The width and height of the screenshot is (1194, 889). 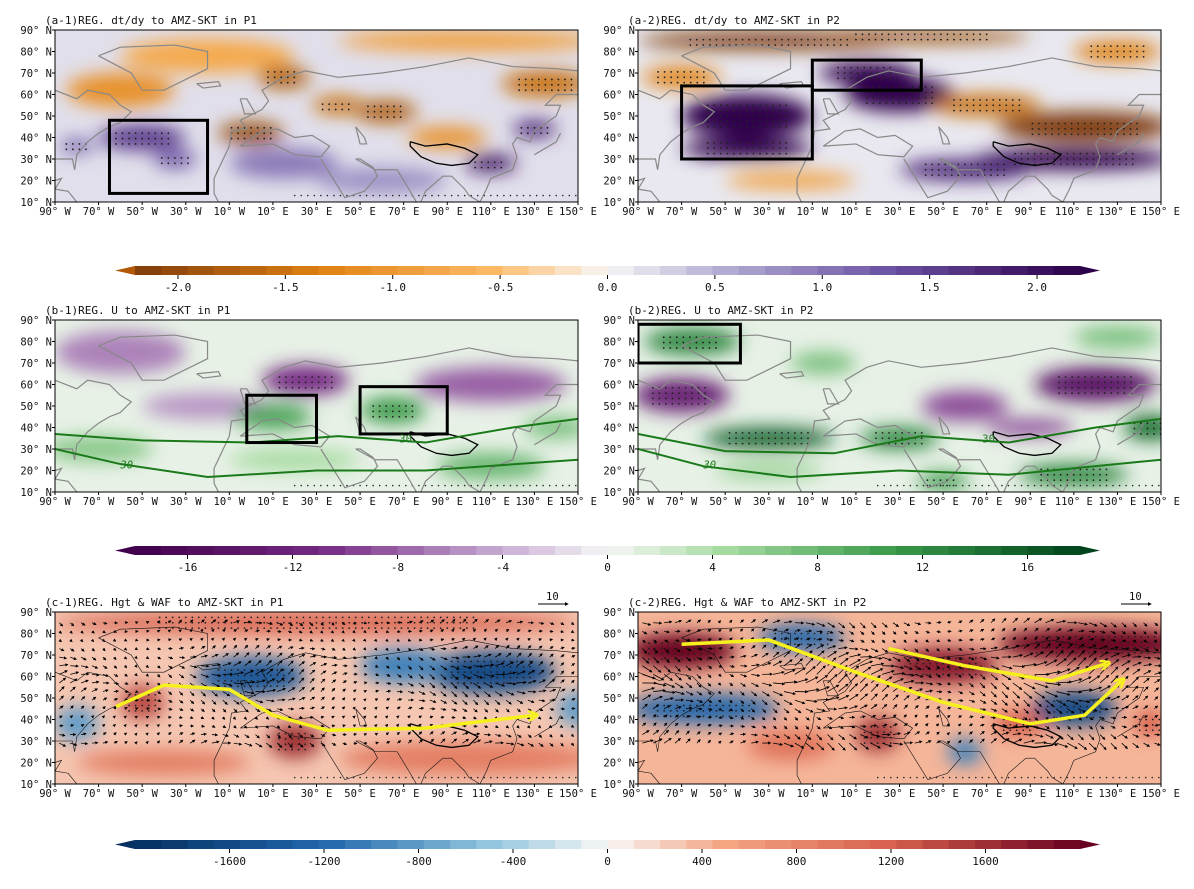 What do you see at coordinates (1074, 212) in the screenshot?
I see `lon-tick-label: 110° E` at bounding box center [1074, 212].